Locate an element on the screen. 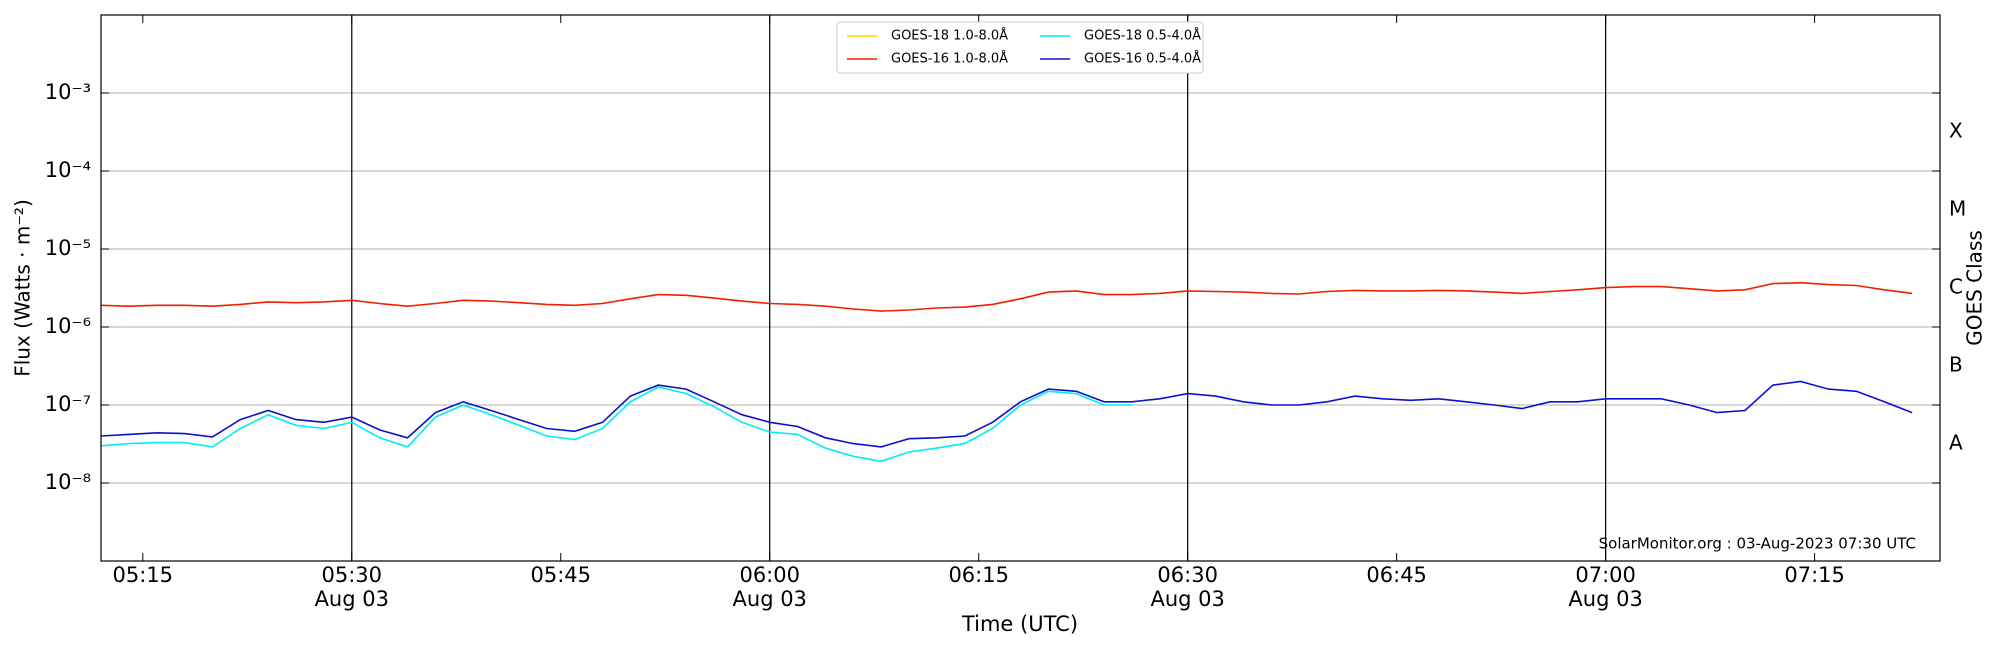 This screenshot has height=650, width=2000. y2-axis-label: GOES Class is located at coordinates (1975, 288).